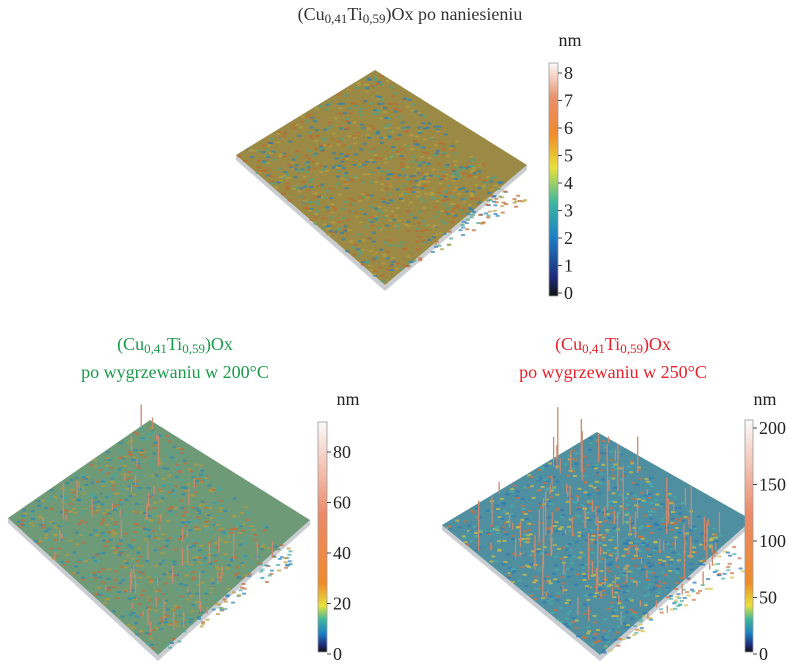  What do you see at coordinates (342, 452) in the screenshot?
I see `colorbar-tick-label: 80` at bounding box center [342, 452].